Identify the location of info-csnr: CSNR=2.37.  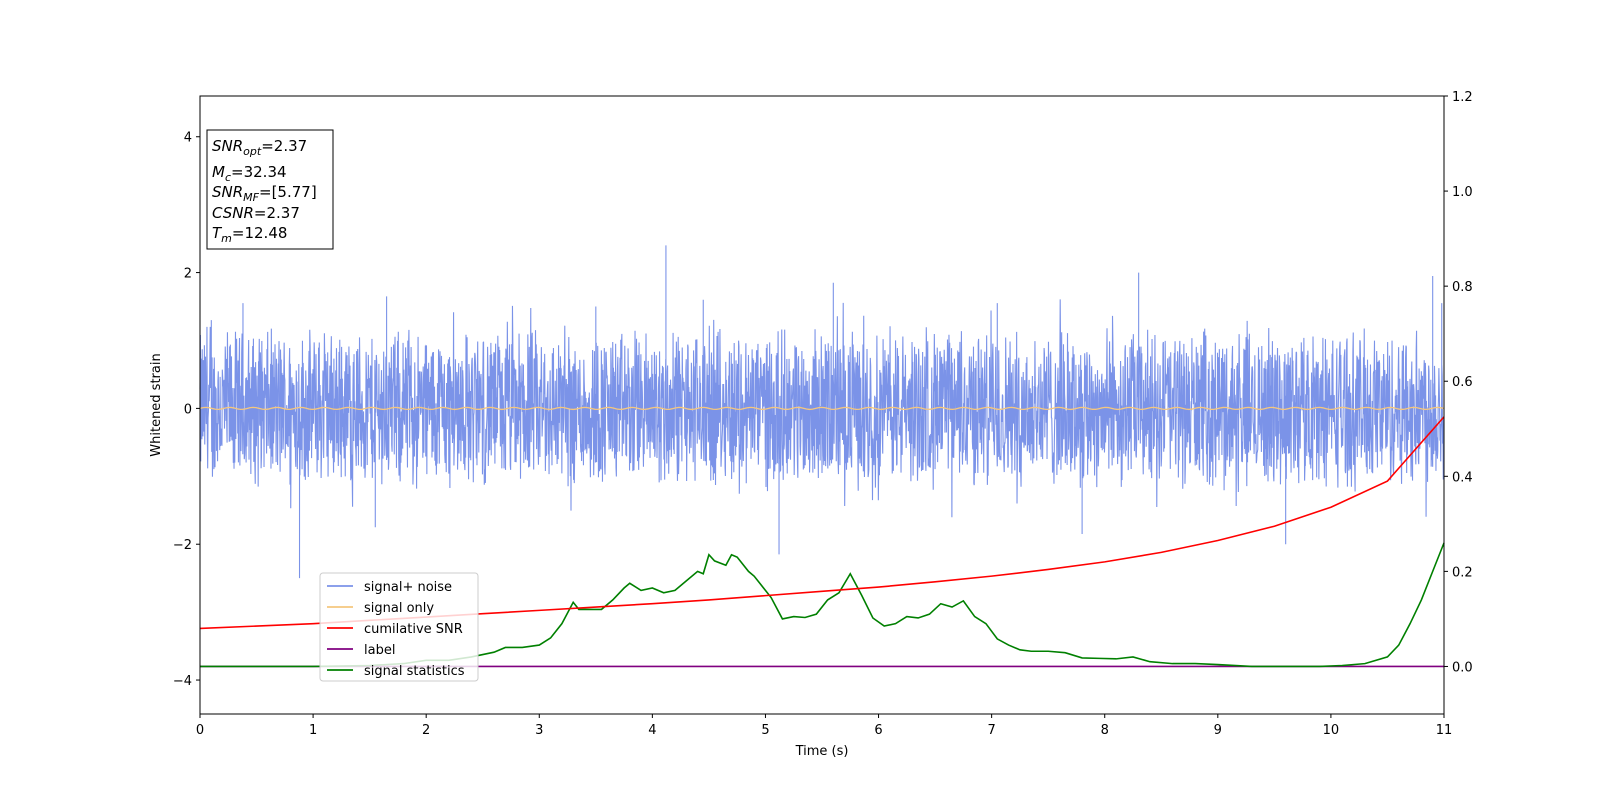
(256, 213).